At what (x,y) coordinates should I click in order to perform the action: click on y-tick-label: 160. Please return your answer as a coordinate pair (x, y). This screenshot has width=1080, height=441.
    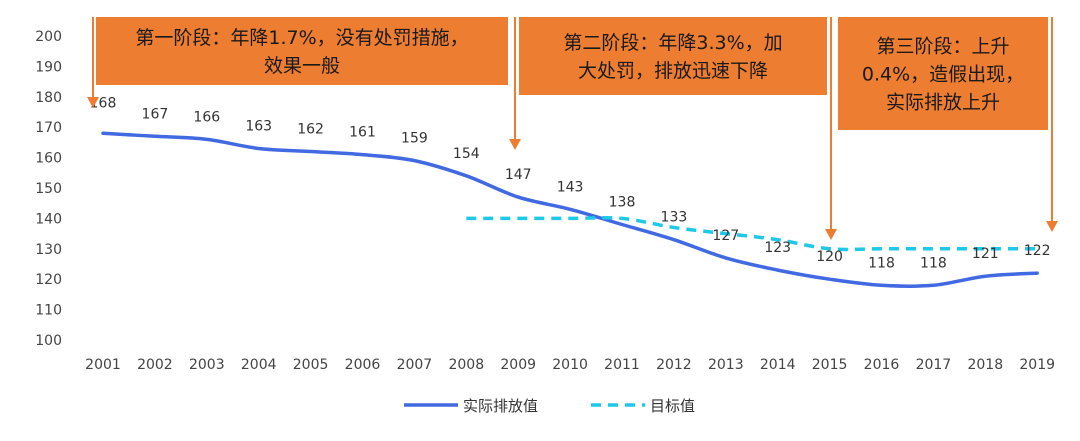
    Looking at the image, I should click on (48, 159).